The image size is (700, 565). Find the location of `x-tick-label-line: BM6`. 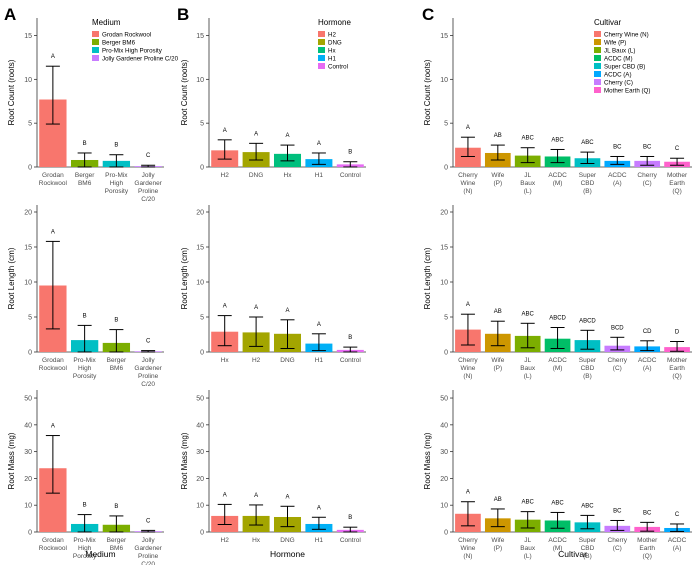

x-tick-label-line: BM6 is located at coordinates (85, 183).